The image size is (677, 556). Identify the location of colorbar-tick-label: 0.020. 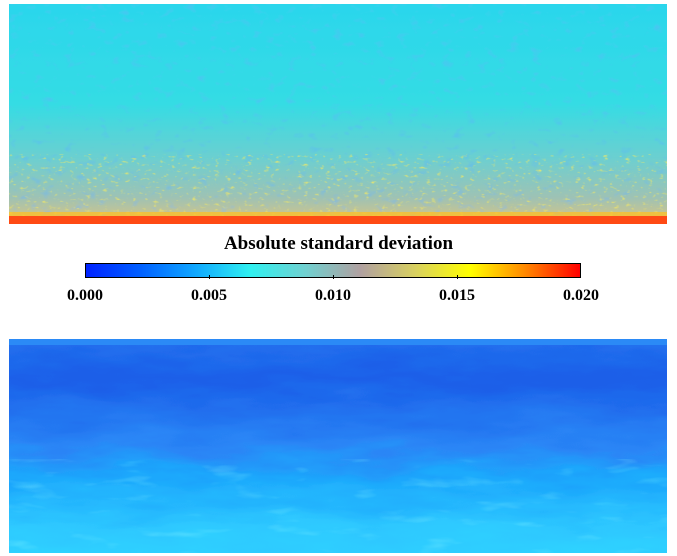
(581, 295).